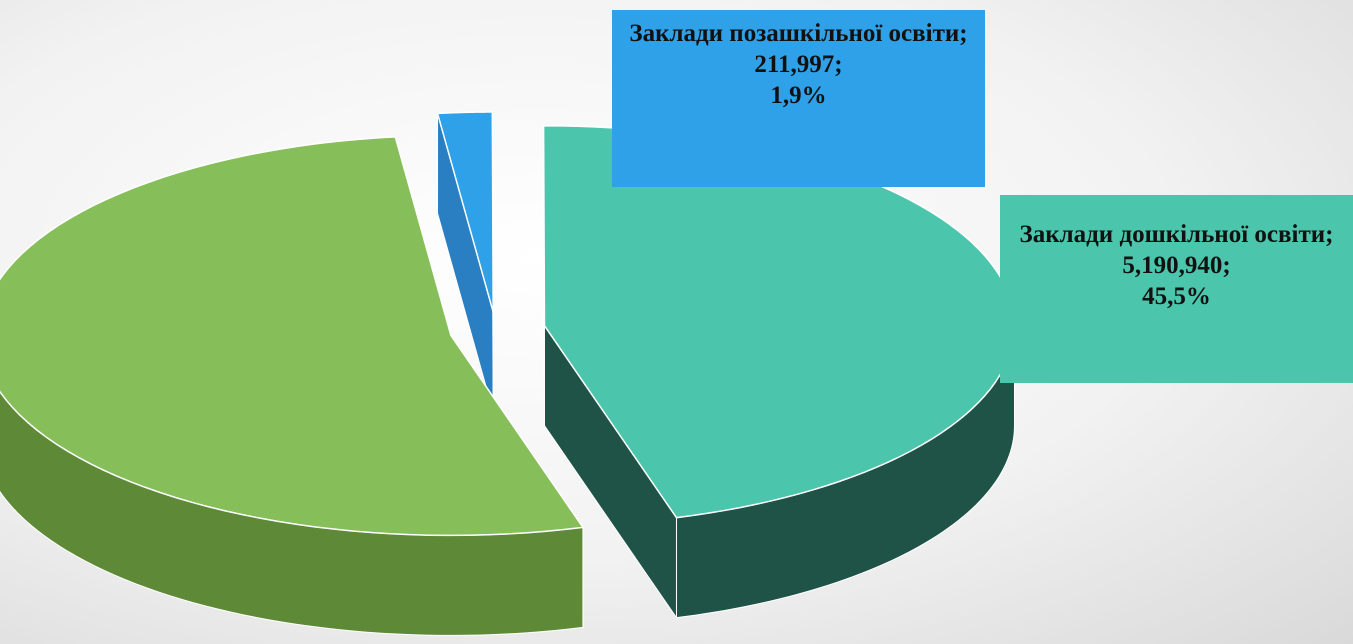 This screenshot has height=644, width=1353. Describe the element at coordinates (798, 64) in the screenshot. I see `label-value: 211,997;` at that location.